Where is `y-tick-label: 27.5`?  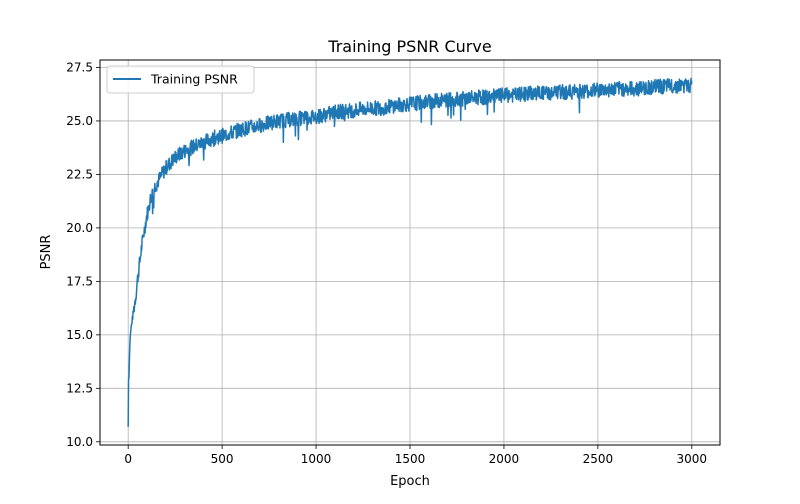 y-tick-label: 27.5 is located at coordinates (79, 67).